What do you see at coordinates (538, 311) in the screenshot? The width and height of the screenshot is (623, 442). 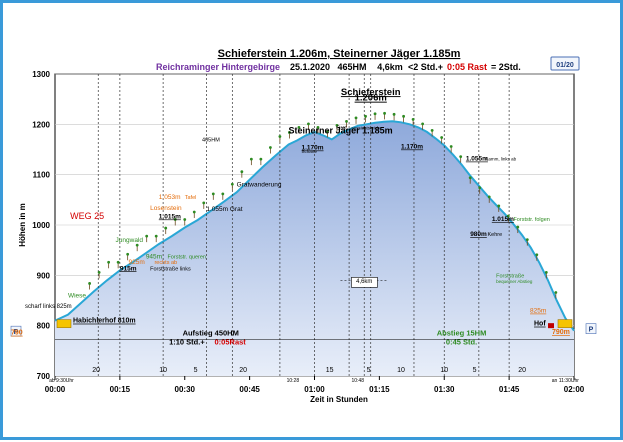 I see `end-sub: 825m` at bounding box center [538, 311].